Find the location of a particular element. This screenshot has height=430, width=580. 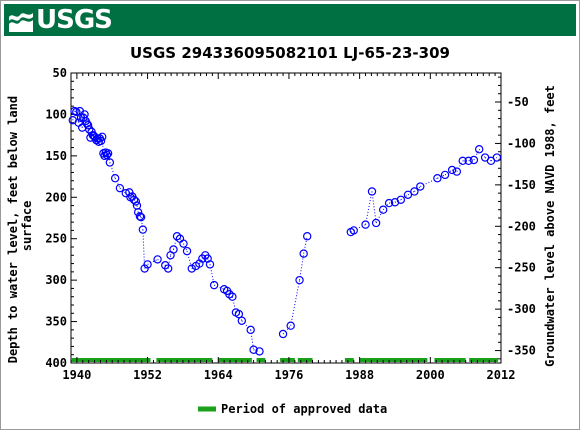

legend: Period of approved data is located at coordinates (292, 409).